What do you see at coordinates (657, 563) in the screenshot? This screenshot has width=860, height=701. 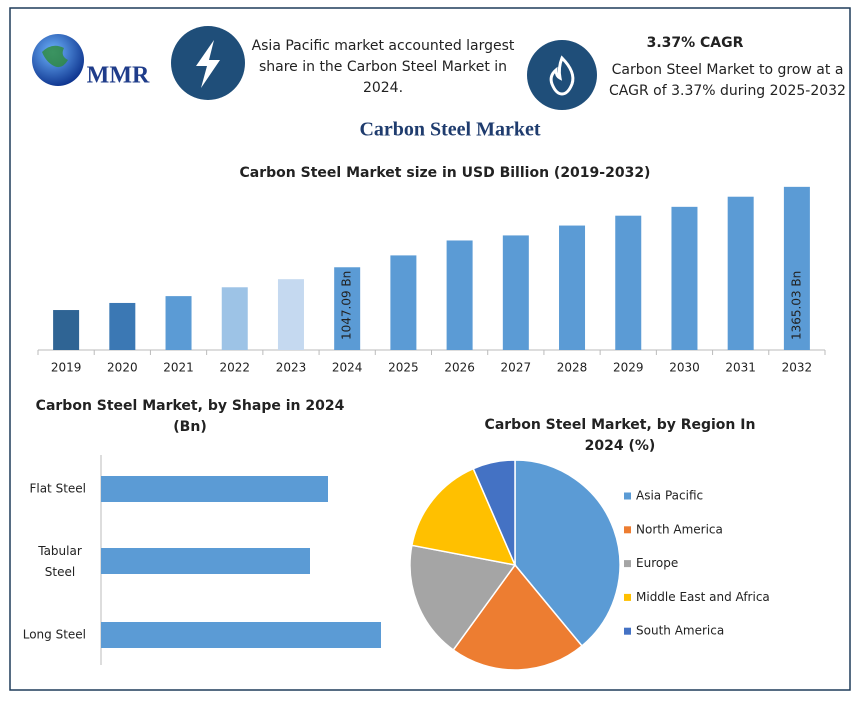 I see `legend-label: Europe` at bounding box center [657, 563].